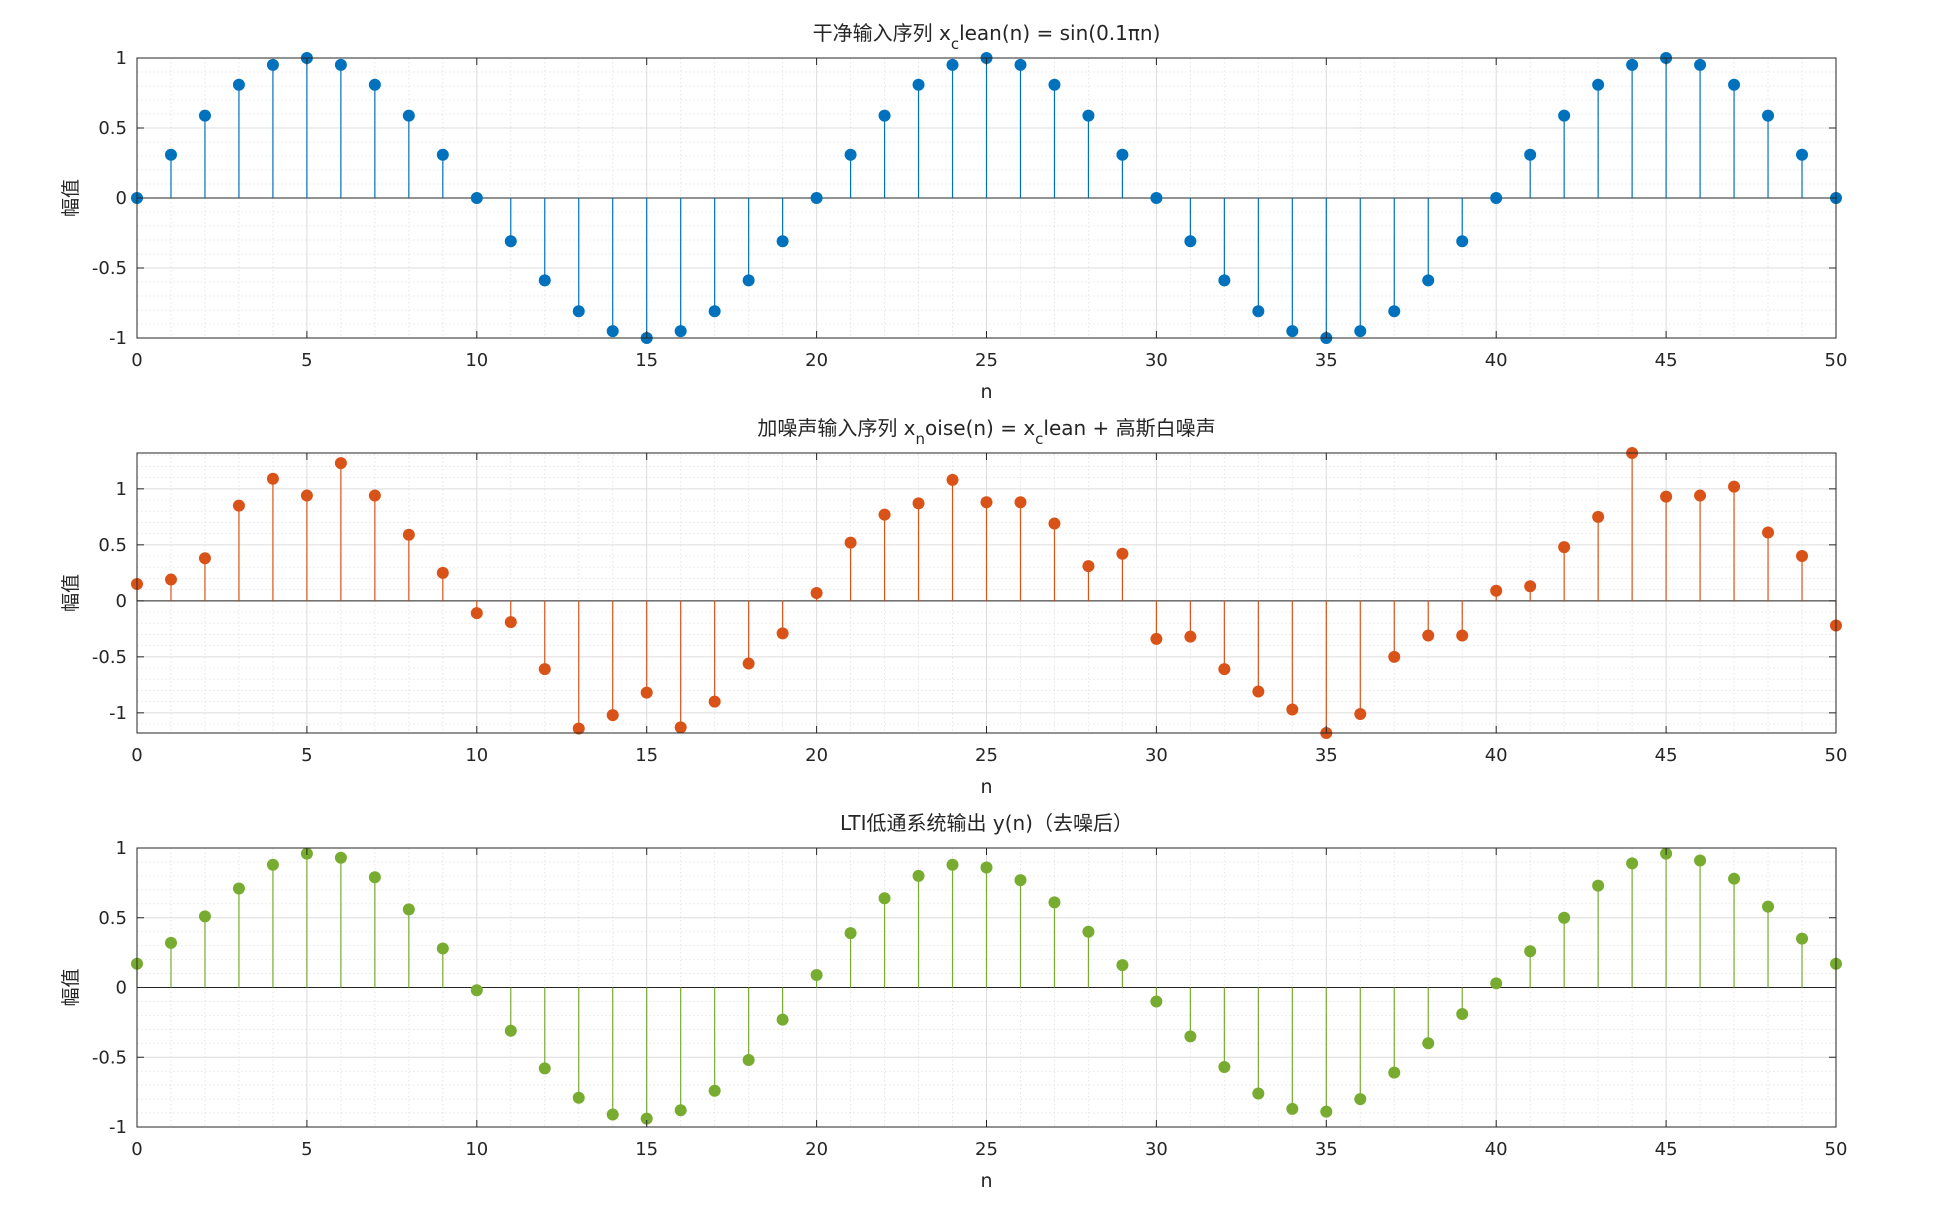 The height and width of the screenshot is (1210, 1933). I want to click on chart-title: LTI低通系统输出 y(n)（去噪后）, so click(986, 823).